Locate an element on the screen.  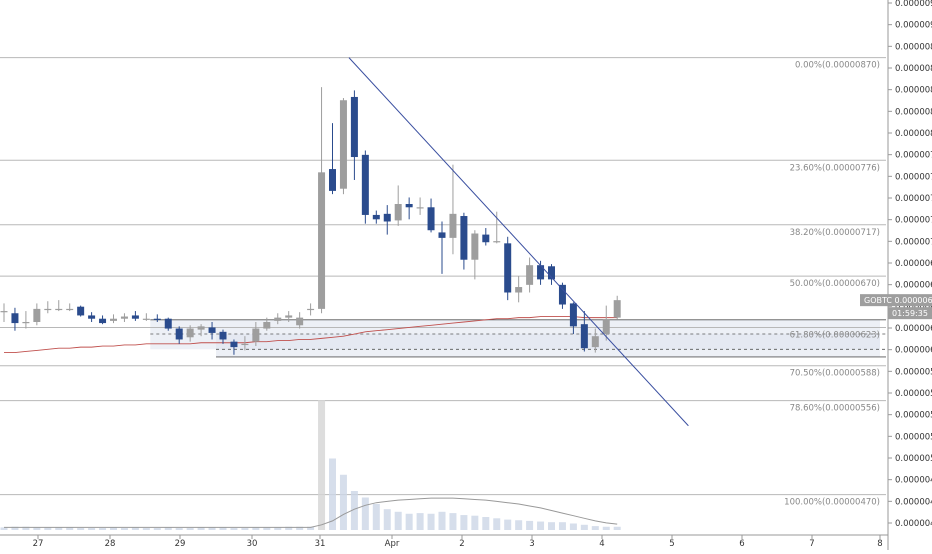
price-tick-label: 0.00000780 is located at coordinates (913, 156).